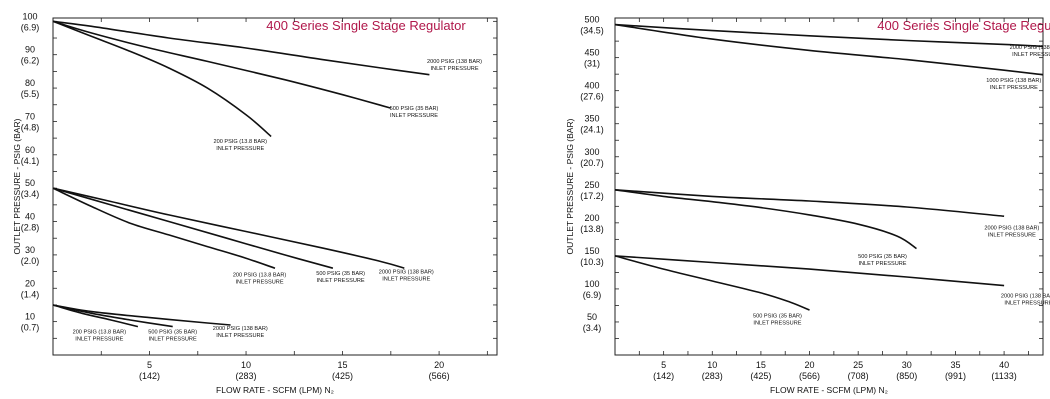 The width and height of the screenshot is (1050, 399). What do you see at coordinates (439, 365) in the screenshot?
I see `x-tick-label: 20` at bounding box center [439, 365].